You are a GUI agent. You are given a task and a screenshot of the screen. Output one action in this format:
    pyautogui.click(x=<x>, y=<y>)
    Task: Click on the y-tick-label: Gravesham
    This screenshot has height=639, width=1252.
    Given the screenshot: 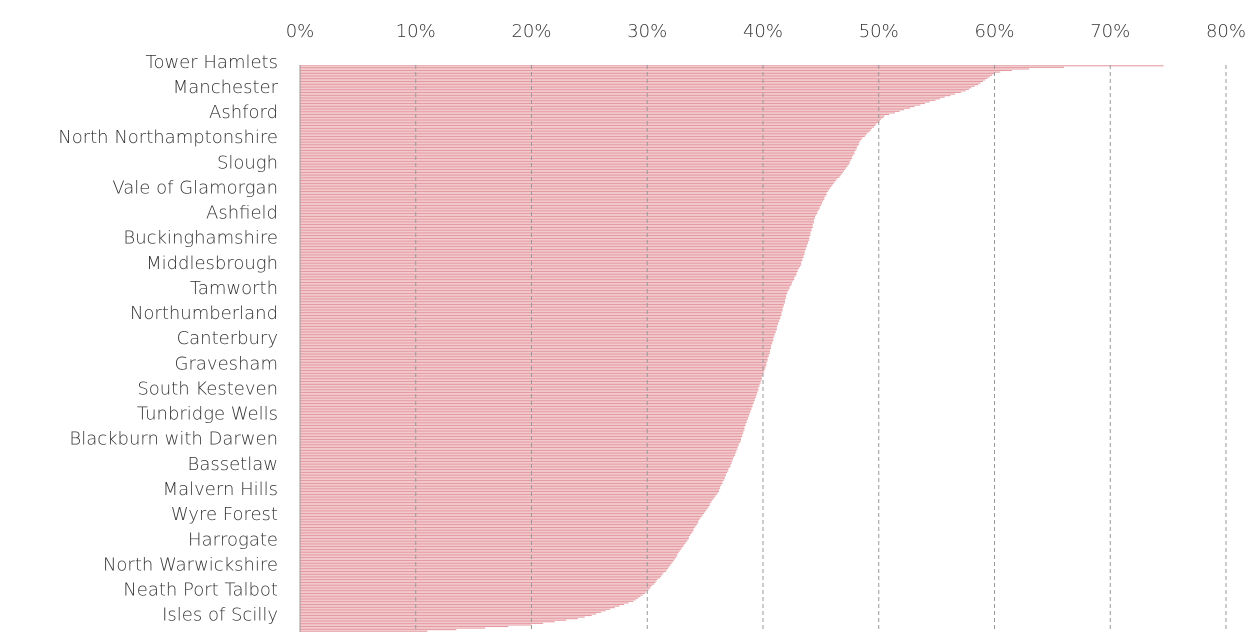 What is the action you would take?
    pyautogui.click(x=226, y=363)
    